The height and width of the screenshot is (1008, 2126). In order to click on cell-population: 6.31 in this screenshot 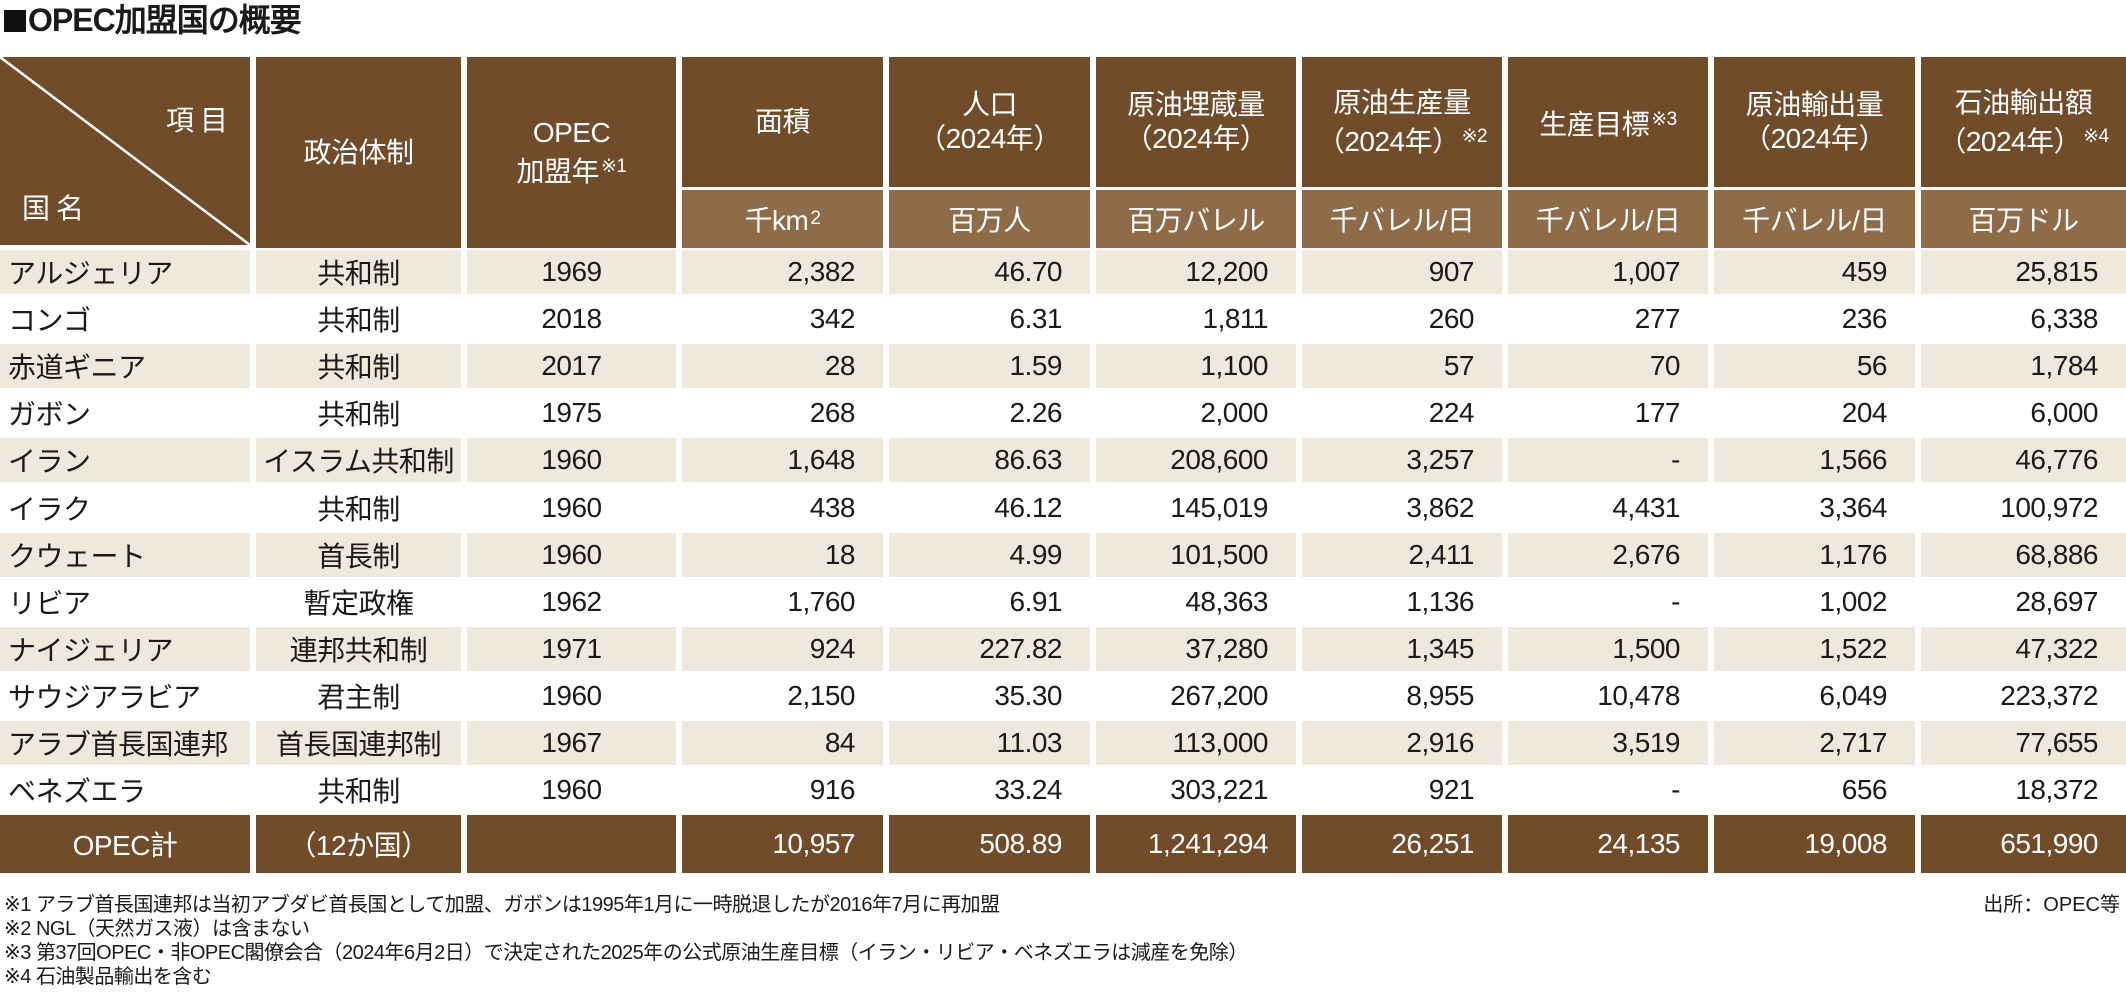, I will do `click(989, 319)`.